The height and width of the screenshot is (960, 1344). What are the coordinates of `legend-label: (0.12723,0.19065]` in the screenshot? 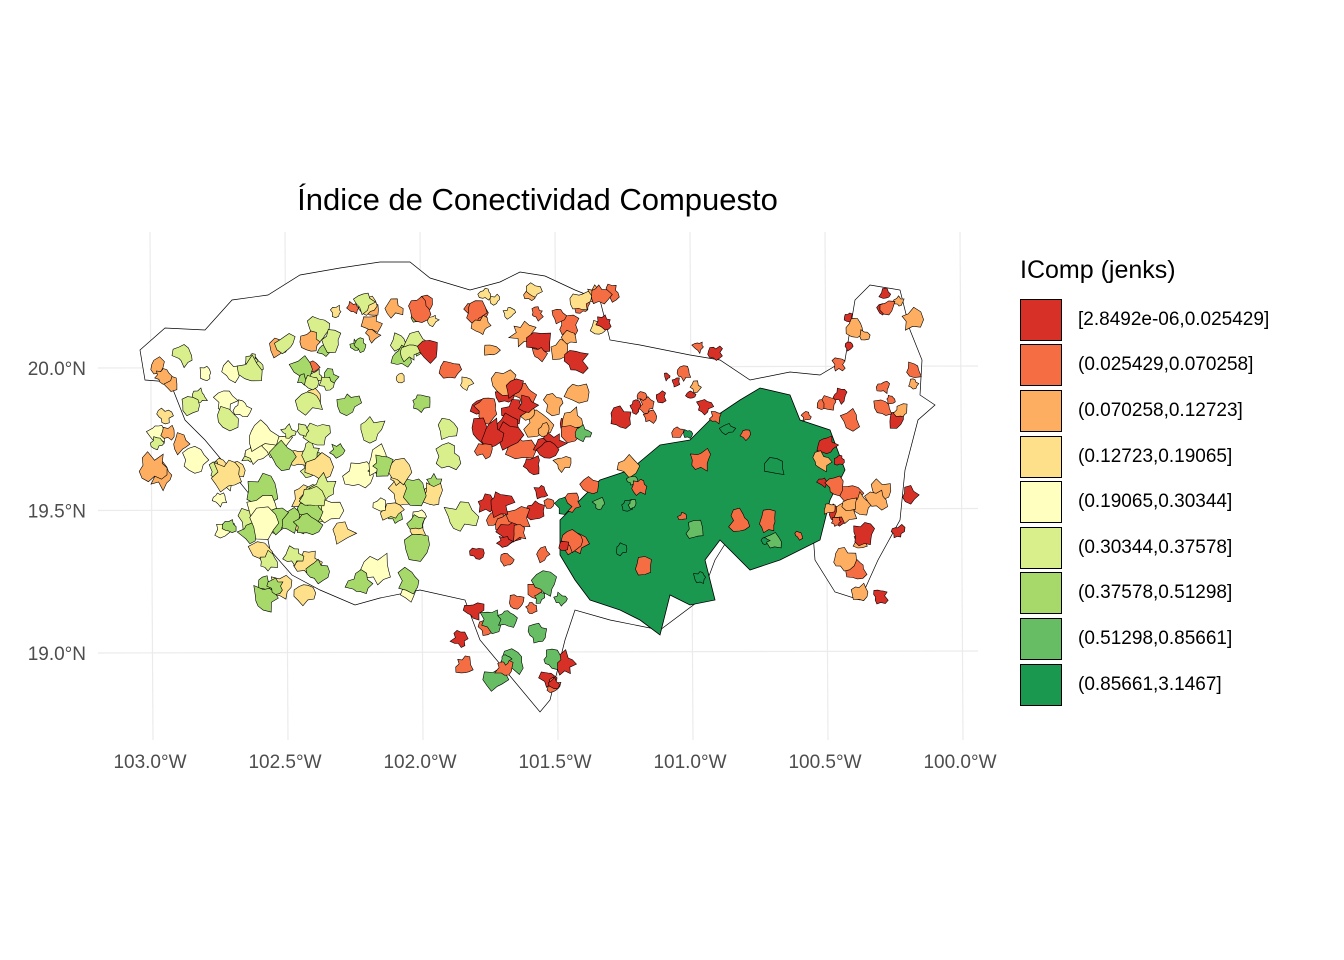 It's located at (1155, 456).